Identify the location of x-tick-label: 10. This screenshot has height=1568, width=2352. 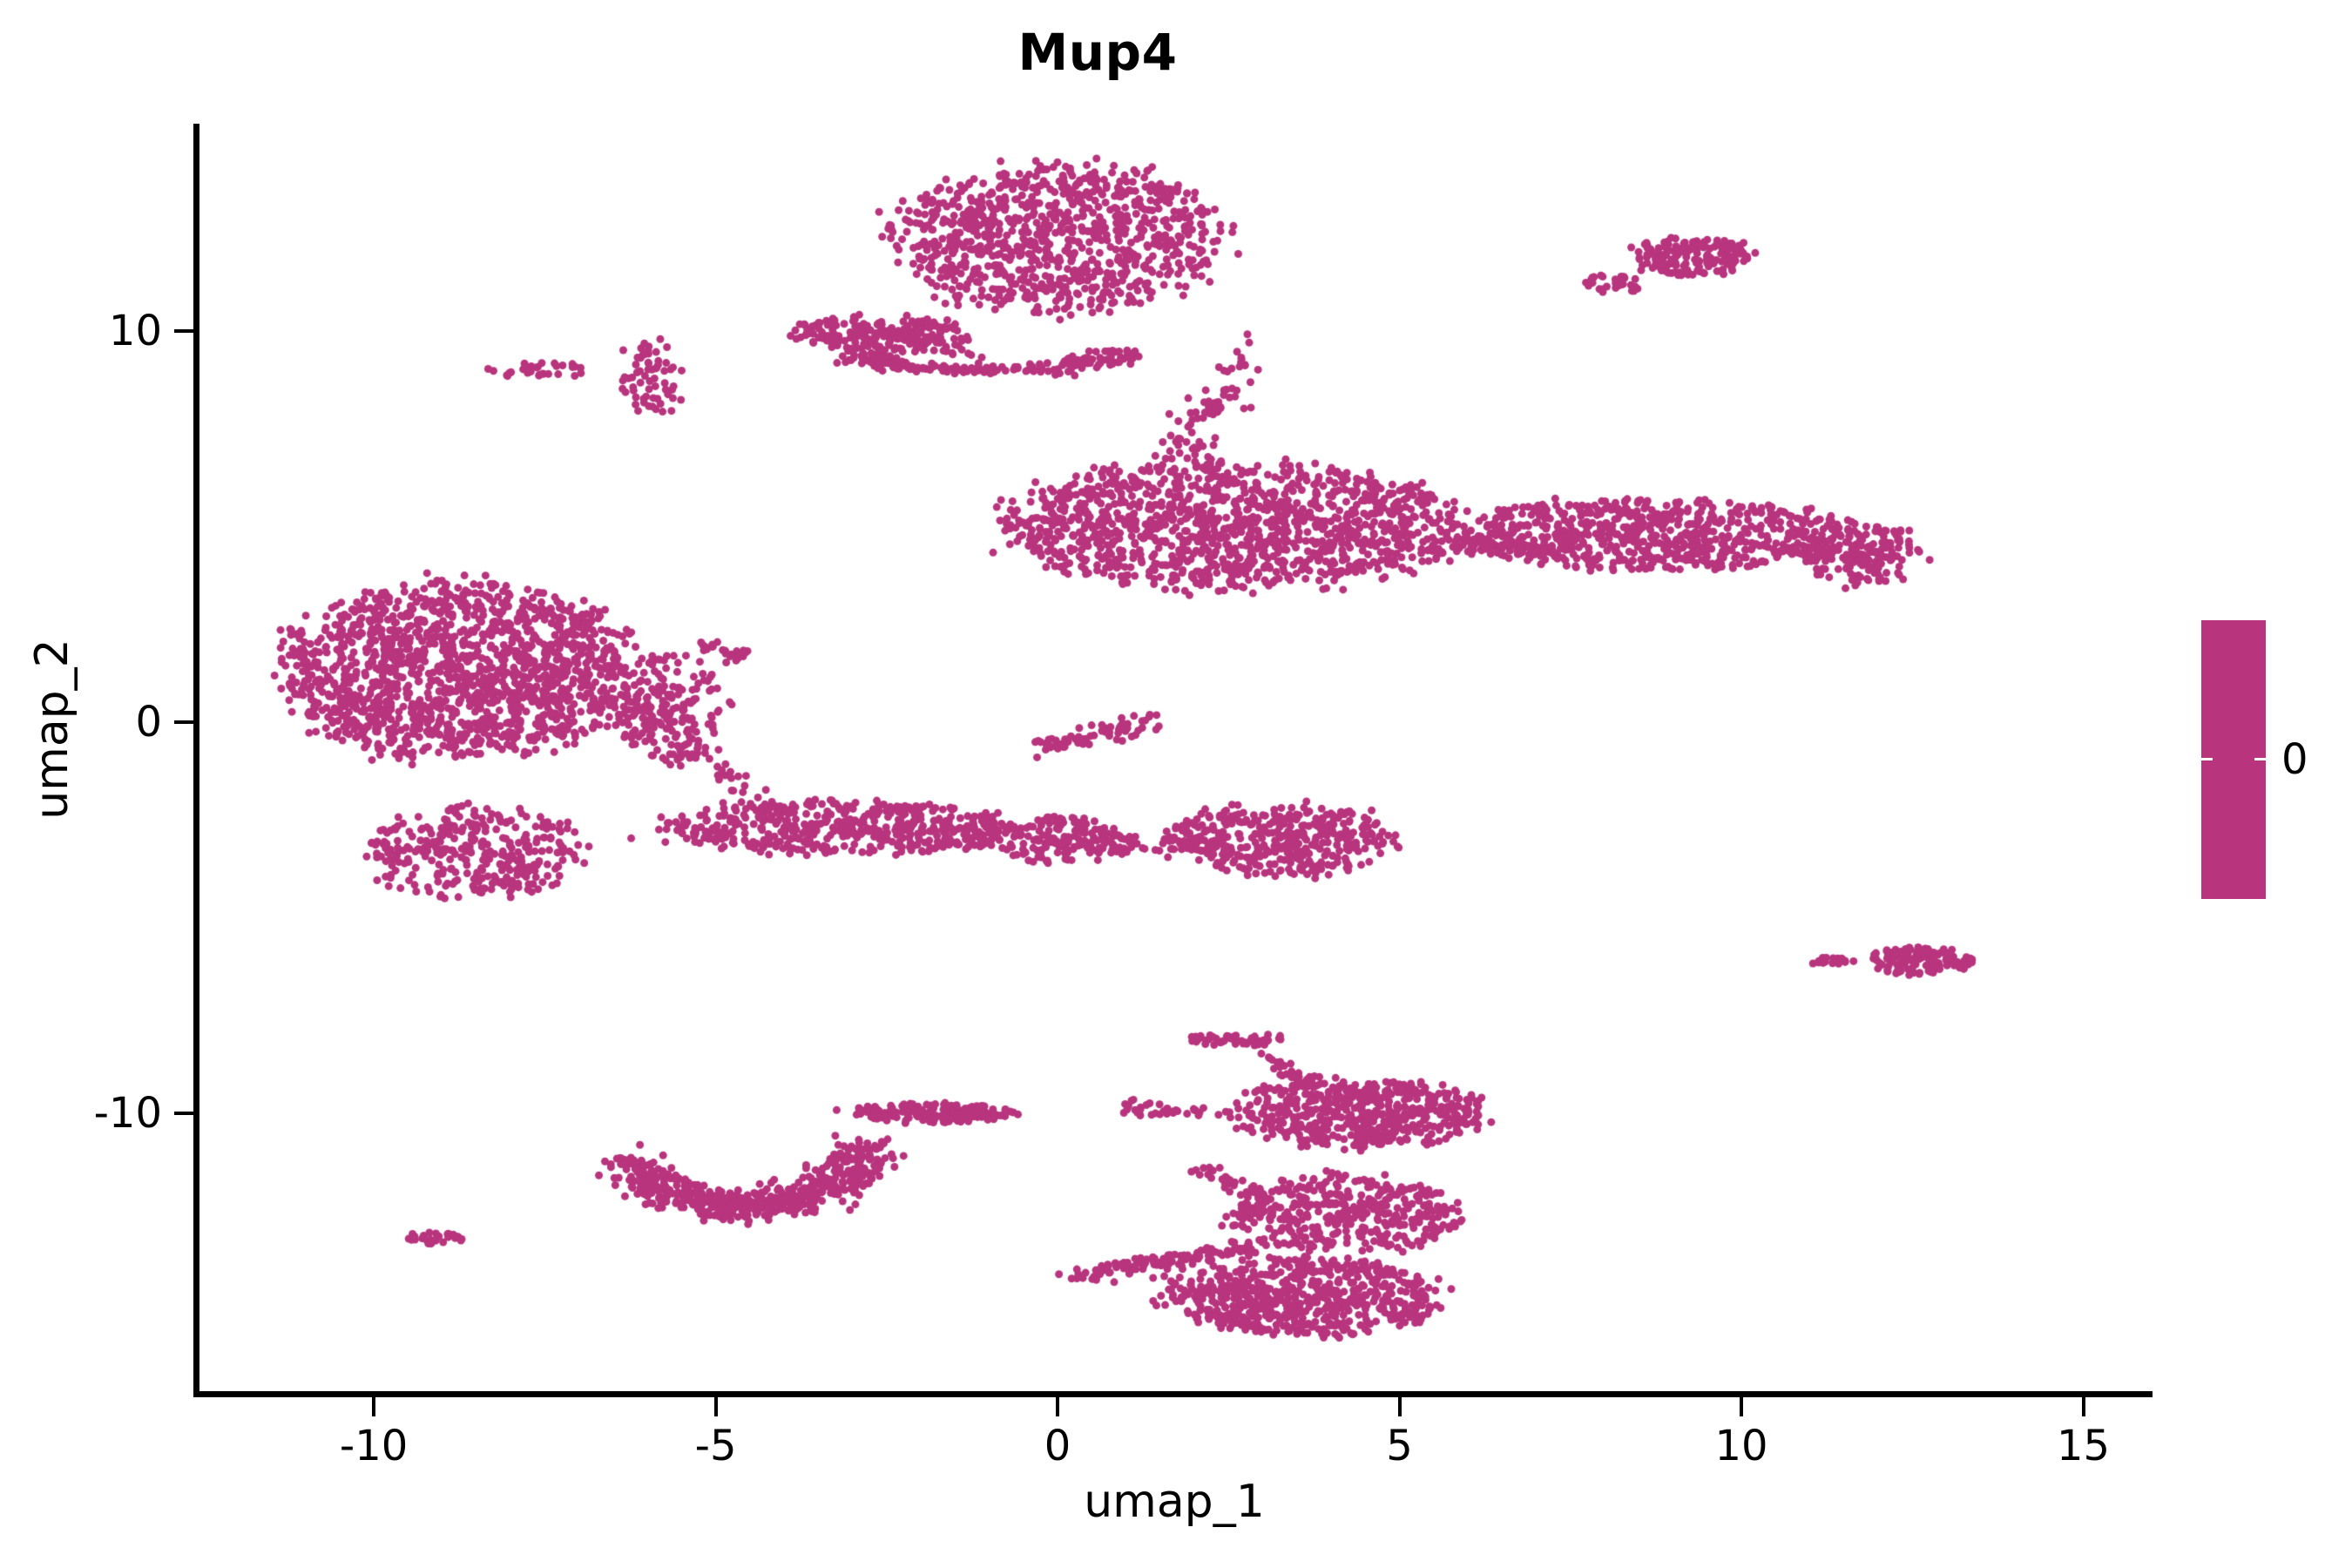
(1741, 1446).